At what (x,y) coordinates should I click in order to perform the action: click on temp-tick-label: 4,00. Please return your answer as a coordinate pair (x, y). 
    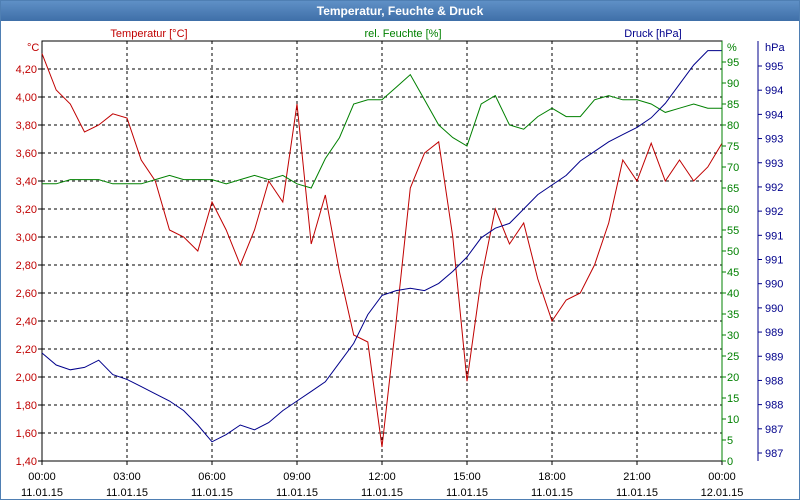
    Looking at the image, I should click on (26, 98).